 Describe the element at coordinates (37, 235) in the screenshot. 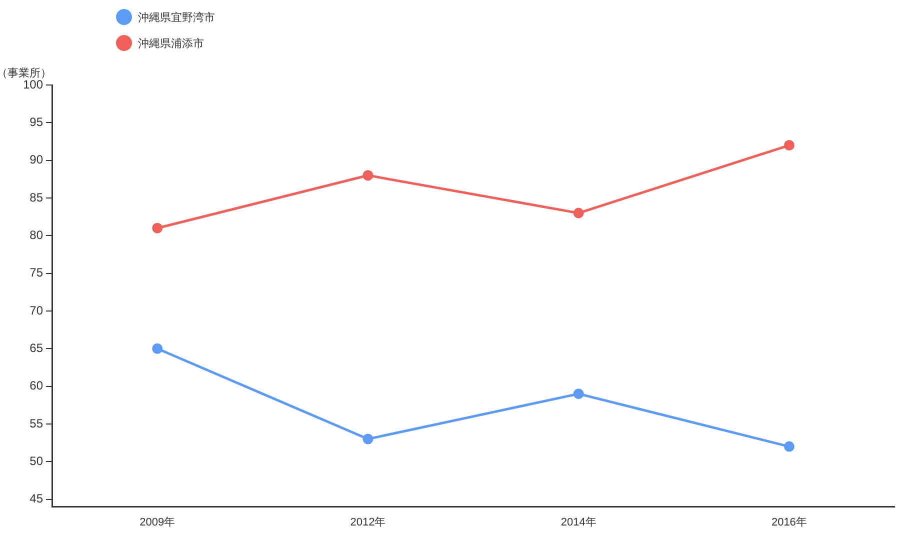

I see `y-tick-label: 80` at that location.